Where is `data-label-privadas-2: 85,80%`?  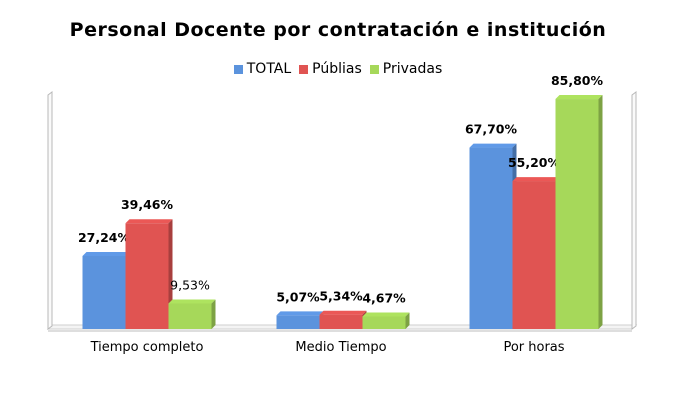
data-label-privadas-2: 85,80% is located at coordinates (577, 80).